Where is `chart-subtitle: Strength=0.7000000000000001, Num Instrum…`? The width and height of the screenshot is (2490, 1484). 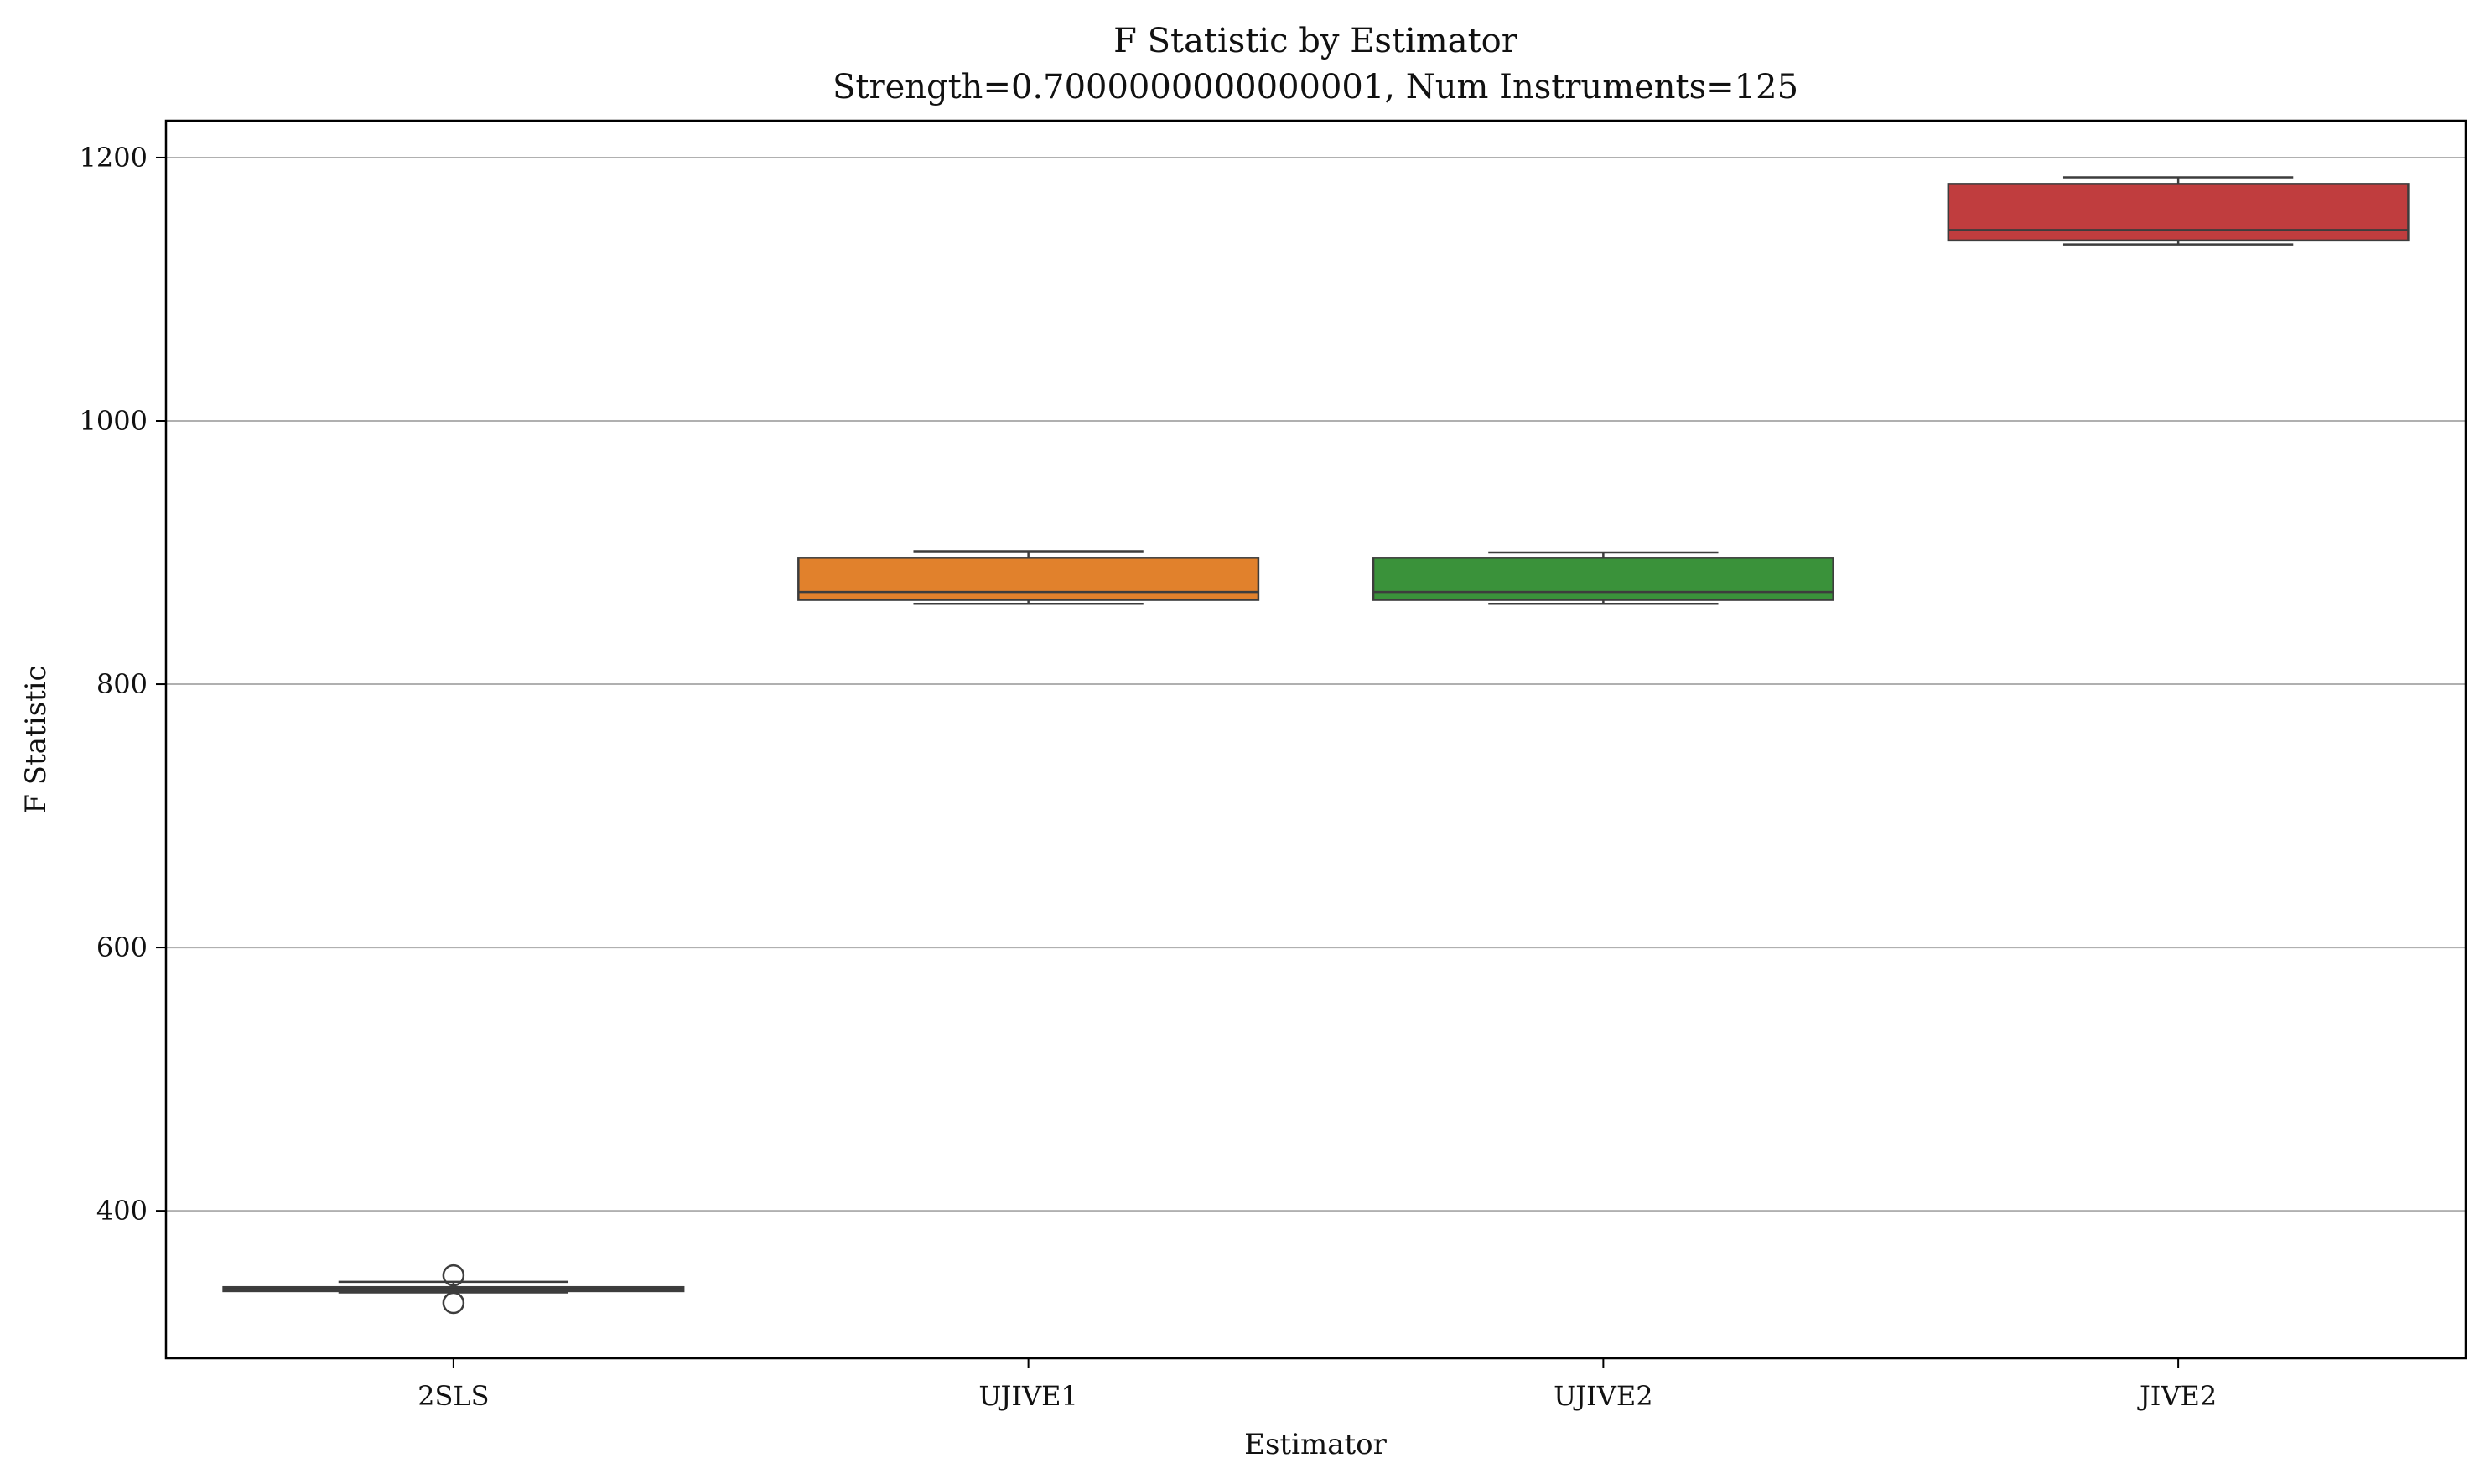 chart-subtitle: Strength=0.7000000000000001, Num Instrum… is located at coordinates (1315, 87).